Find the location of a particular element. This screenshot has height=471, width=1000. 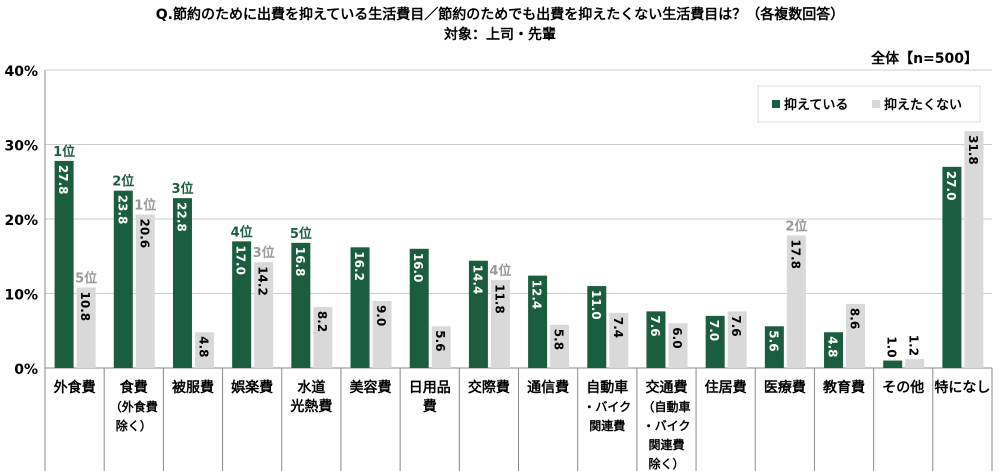

x-tick-label: 外食費 is located at coordinates (75, 387).